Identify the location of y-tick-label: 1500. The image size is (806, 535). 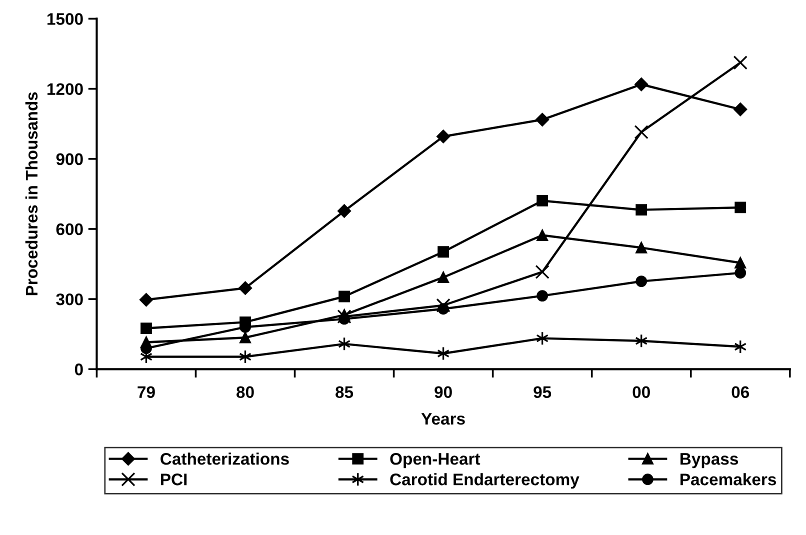
(65, 19).